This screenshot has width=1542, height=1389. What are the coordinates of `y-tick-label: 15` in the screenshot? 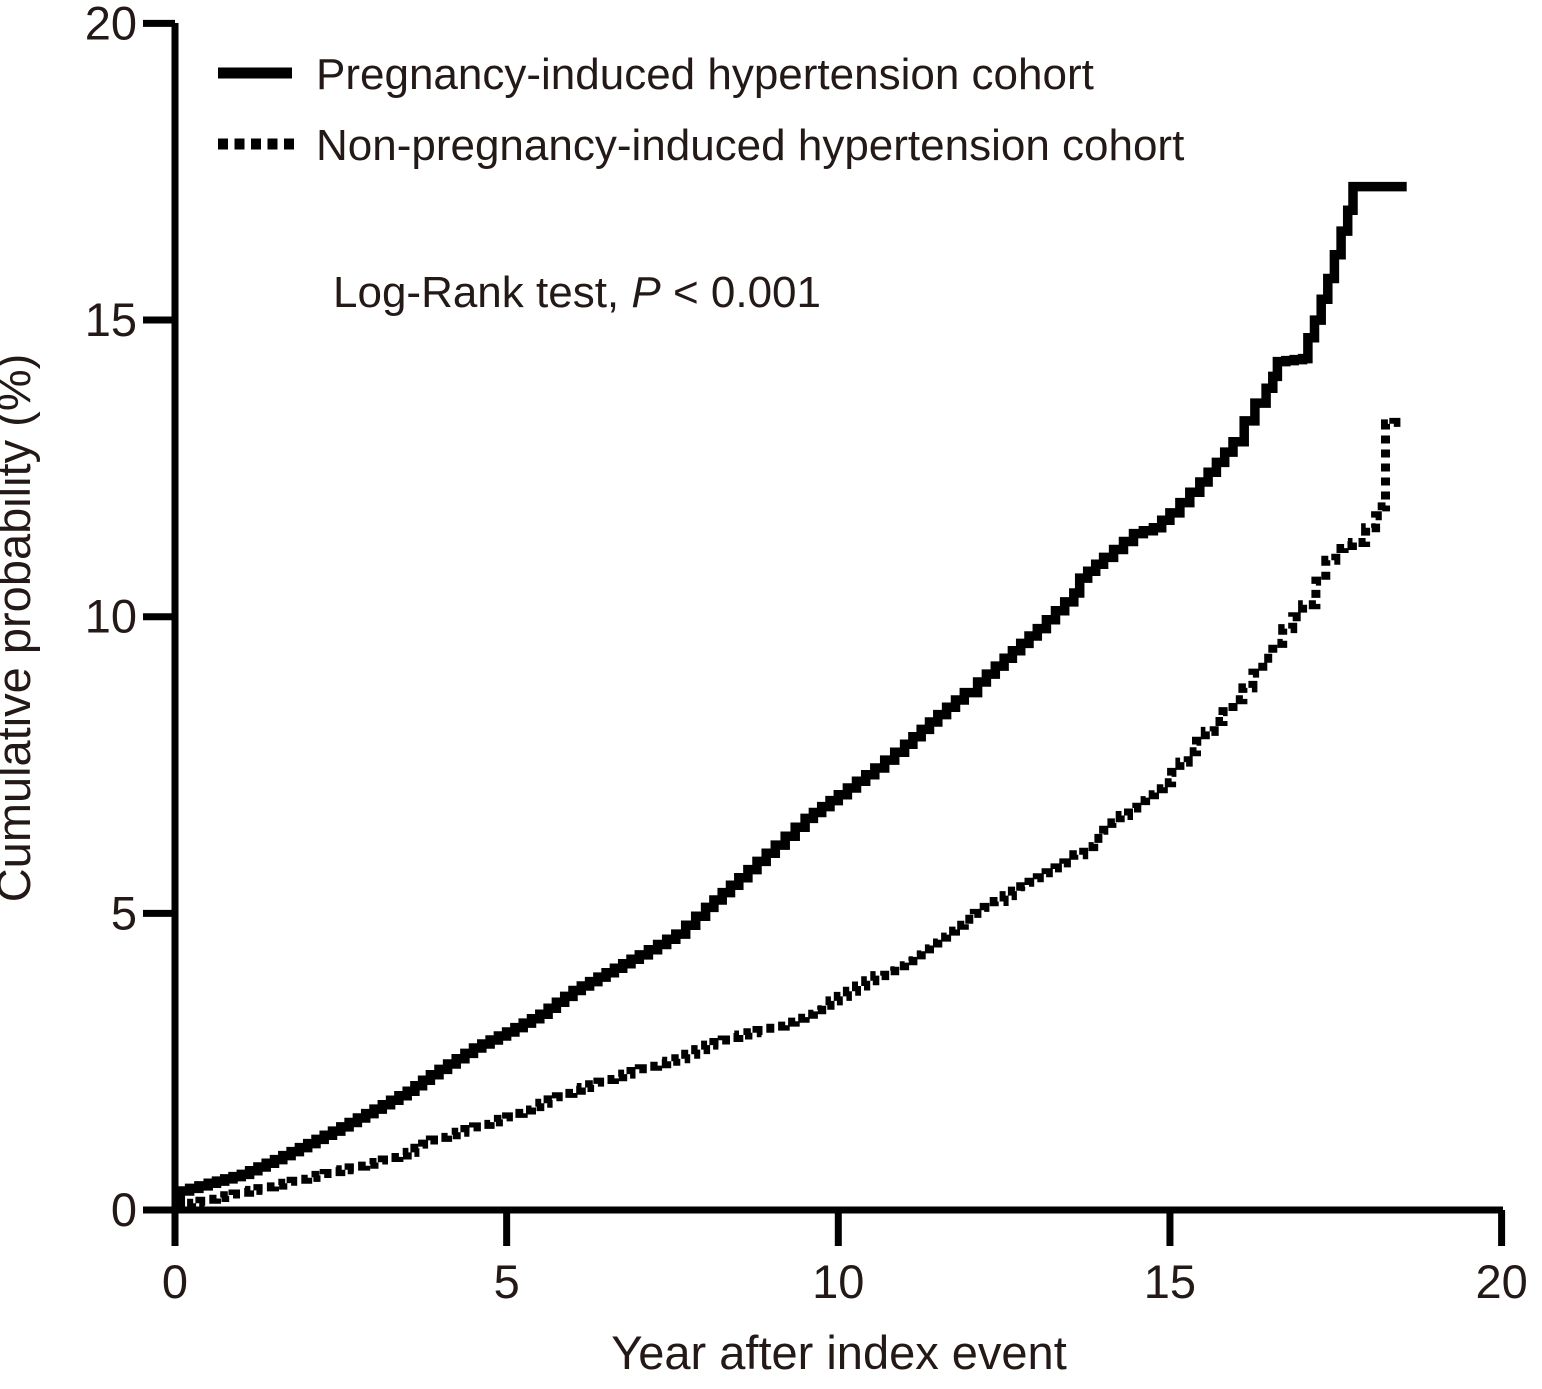 It's located at (111, 319).